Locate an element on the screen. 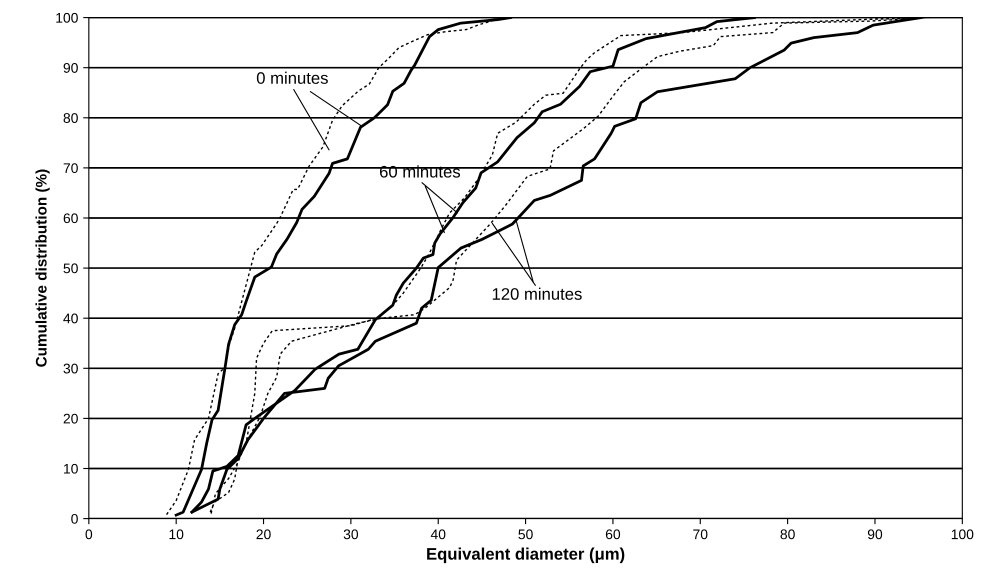 The height and width of the screenshot is (586, 987). y-tick-label: 100 is located at coordinates (67, 17).